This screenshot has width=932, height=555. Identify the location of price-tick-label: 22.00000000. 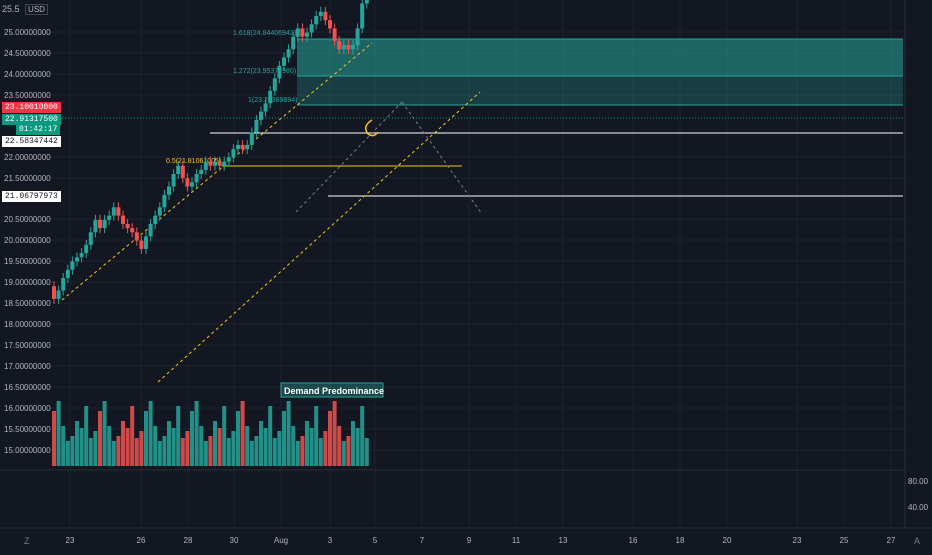
(27, 157).